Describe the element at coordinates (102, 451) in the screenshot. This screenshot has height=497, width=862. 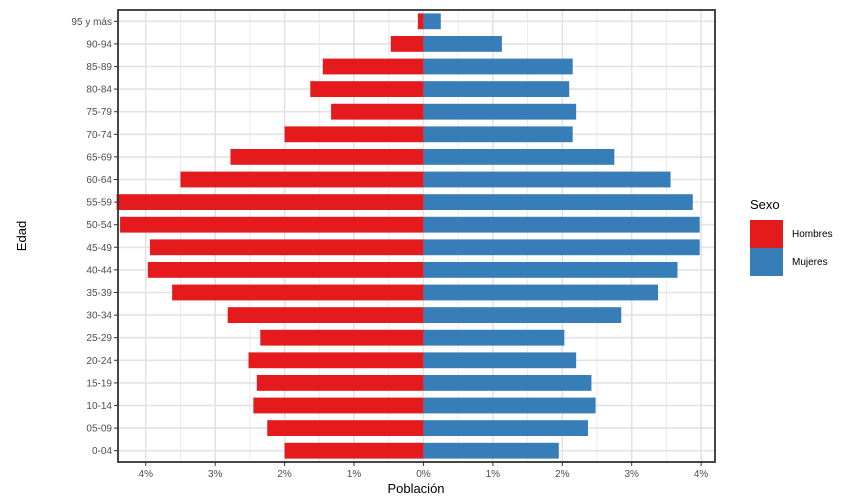
I see `y-tick-label: 0-04` at that location.